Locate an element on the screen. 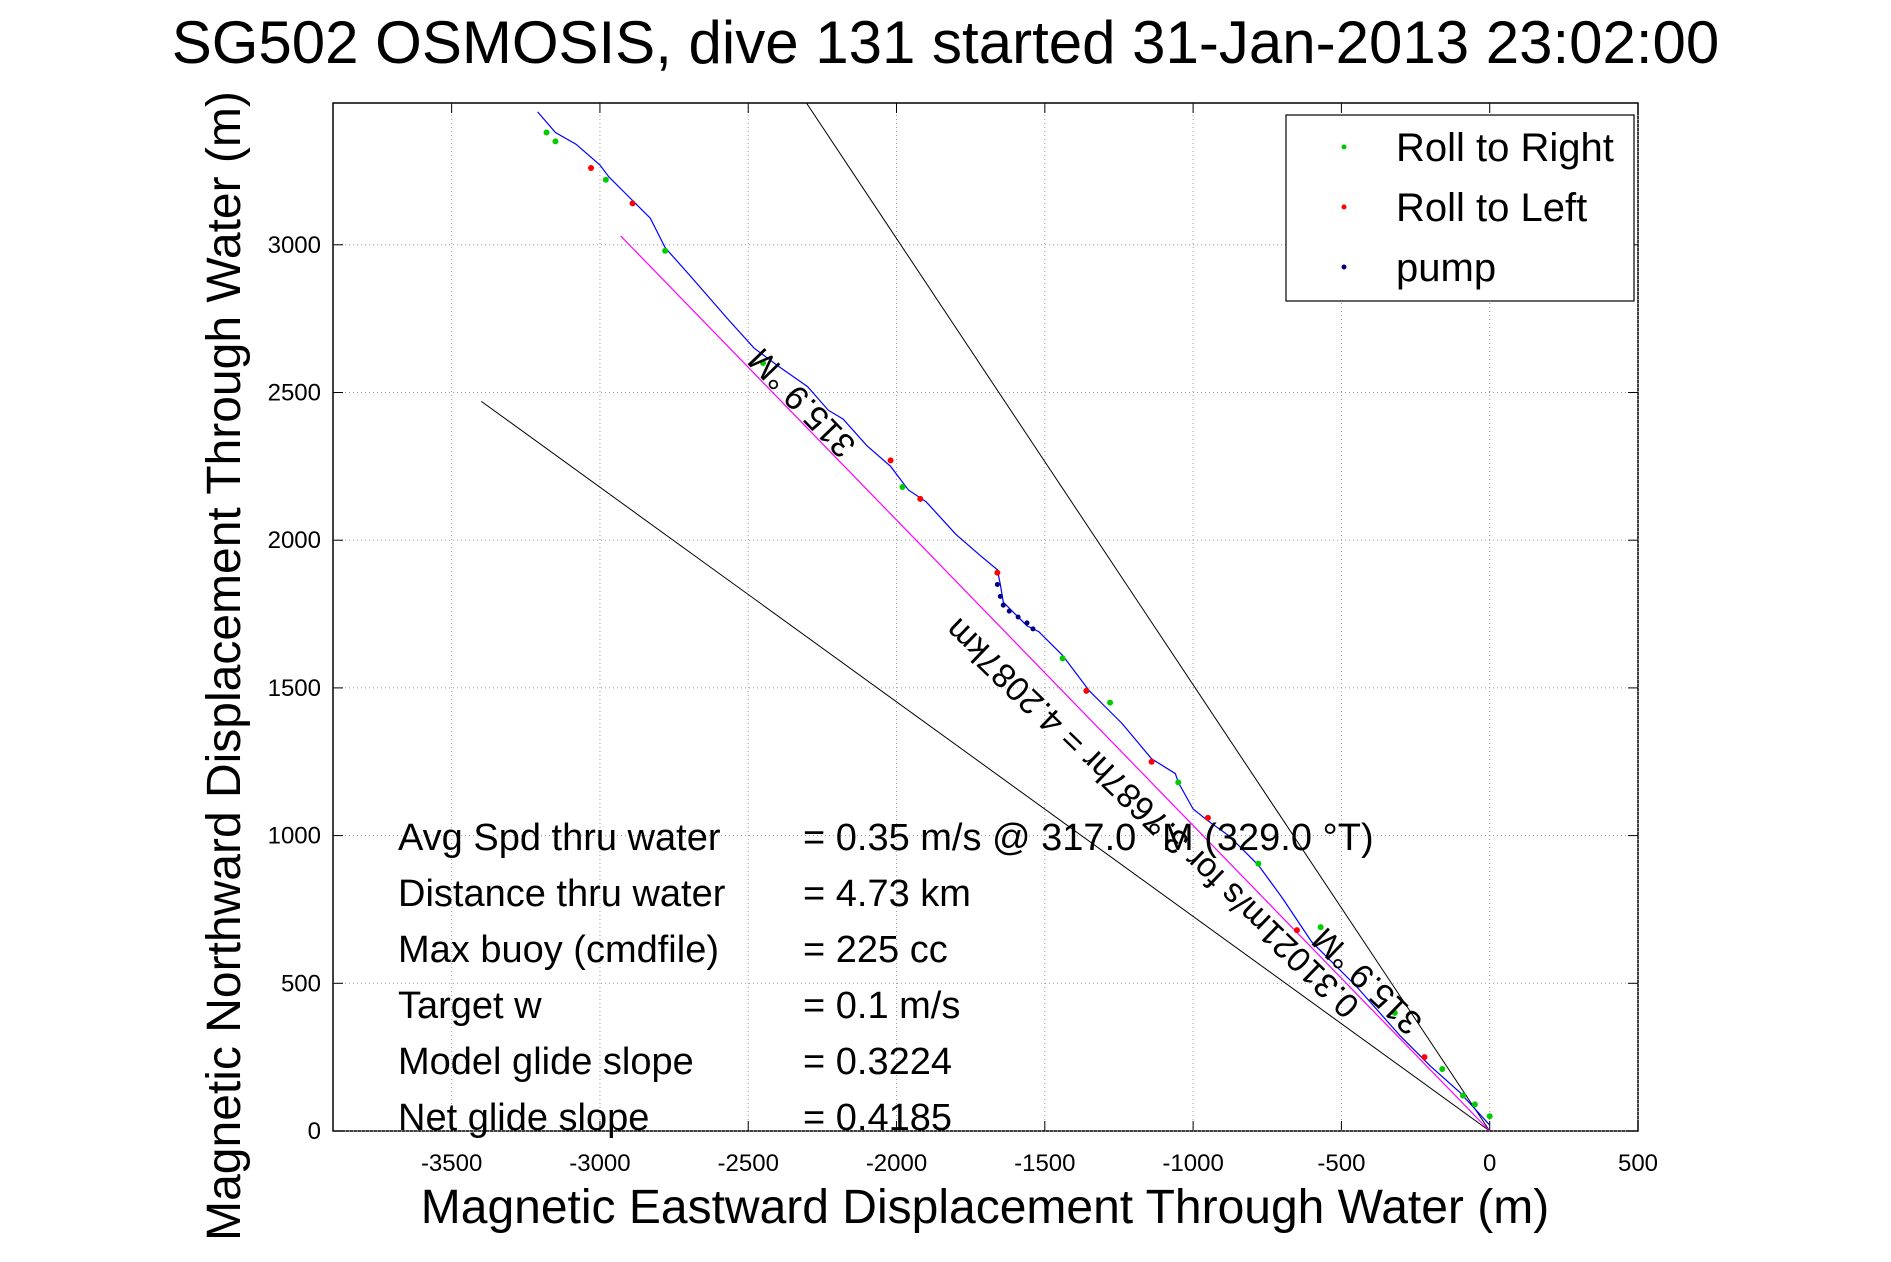 The width and height of the screenshot is (1891, 1262). legend-label: pump is located at coordinates (1446, 268).